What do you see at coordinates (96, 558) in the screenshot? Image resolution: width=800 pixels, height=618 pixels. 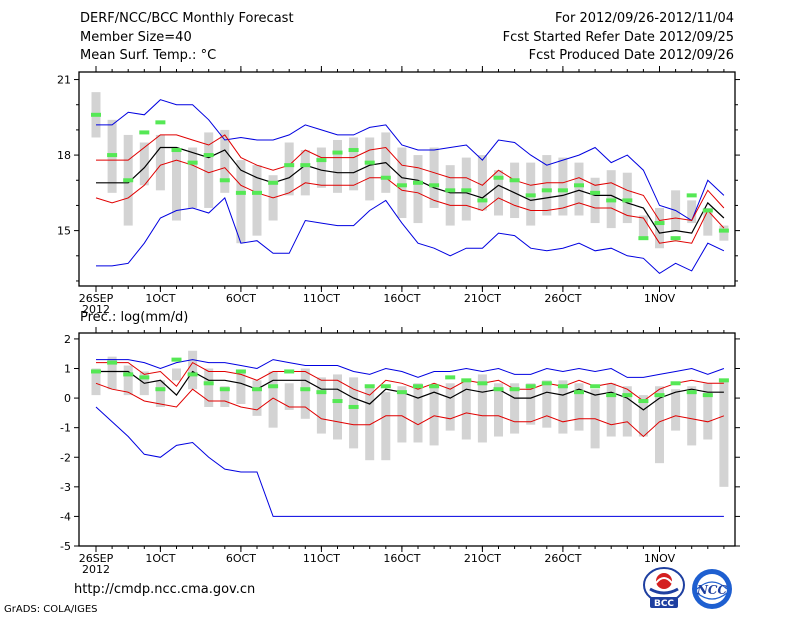 I see `precip-xtick-label: 26SEP` at bounding box center [96, 558].